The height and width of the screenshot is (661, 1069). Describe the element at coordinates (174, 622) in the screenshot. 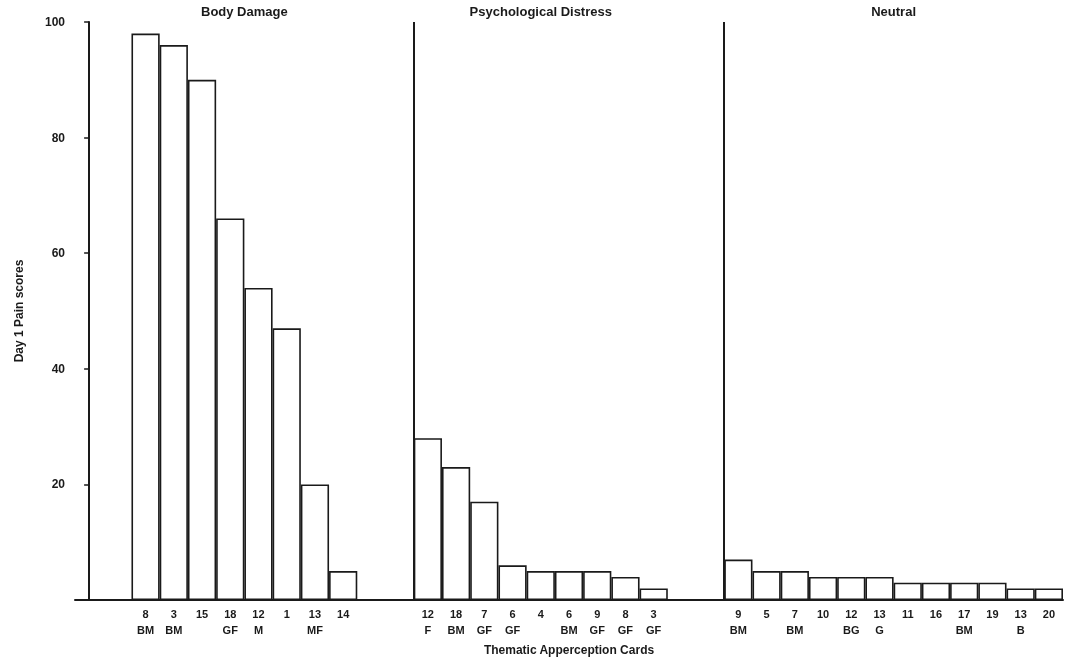

I see `x-tick-label: 3 BM` at that location.